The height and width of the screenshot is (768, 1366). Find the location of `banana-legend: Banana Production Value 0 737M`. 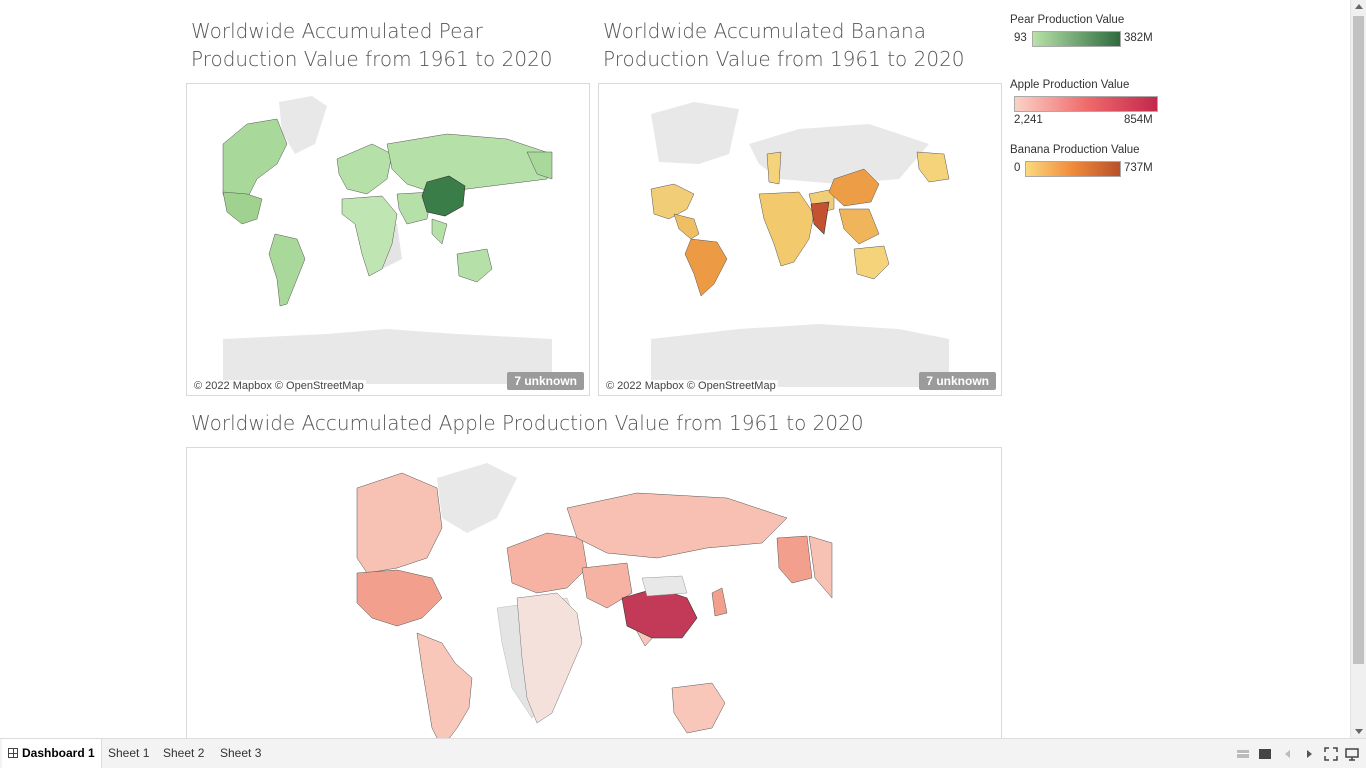

banana-legend: Banana Production Value 0 737M is located at coordinates (1085, 161).